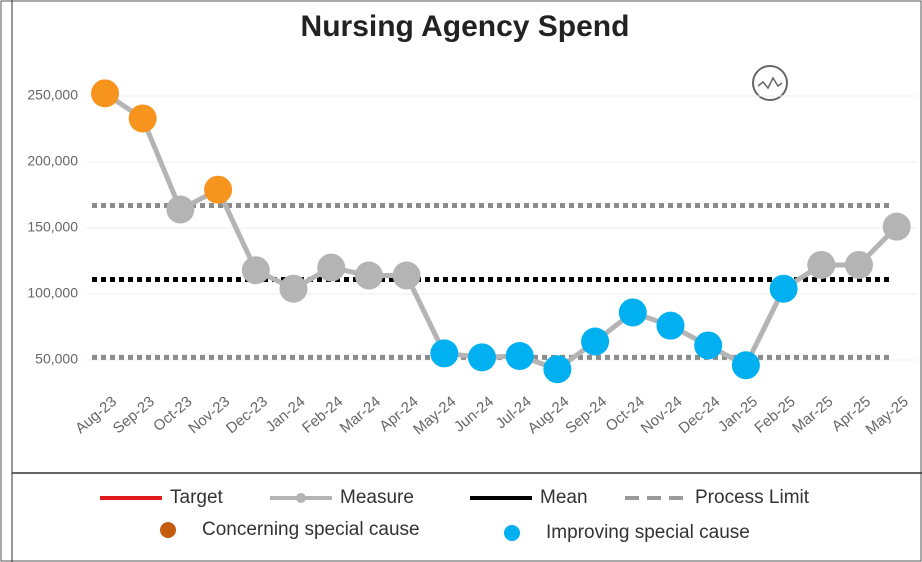 This screenshot has height=562, width=922. Describe the element at coordinates (52, 95) in the screenshot. I see `y-tick-label: 250,000` at that location.